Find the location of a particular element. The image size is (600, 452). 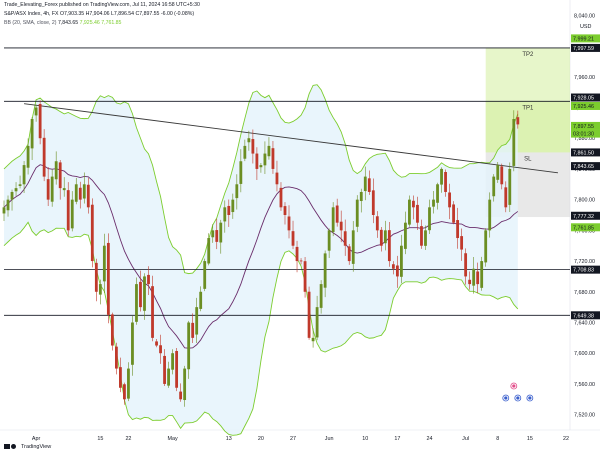

currency-label: USD is located at coordinates (585, 27).